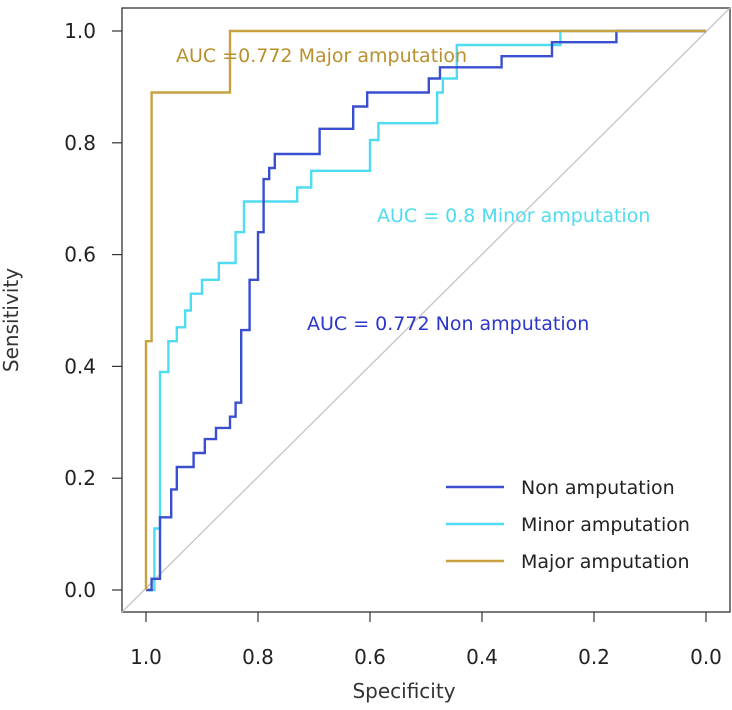  Describe the element at coordinates (426, 640) in the screenshot. I see `x-axis: 1.0 0.8 0.6 0.4 0.2 0.0` at that location.